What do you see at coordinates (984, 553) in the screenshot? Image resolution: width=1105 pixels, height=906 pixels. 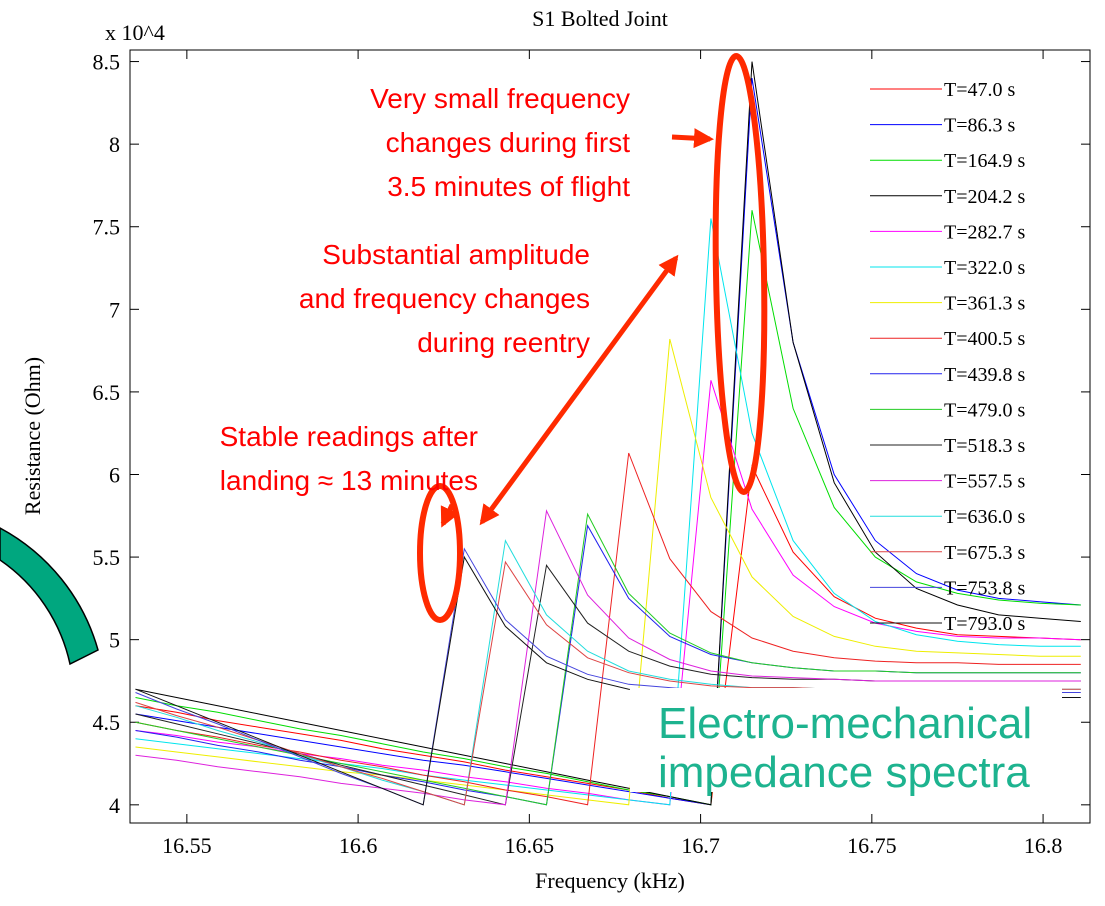 I see `legend-label: T=675.3 s` at bounding box center [984, 553].